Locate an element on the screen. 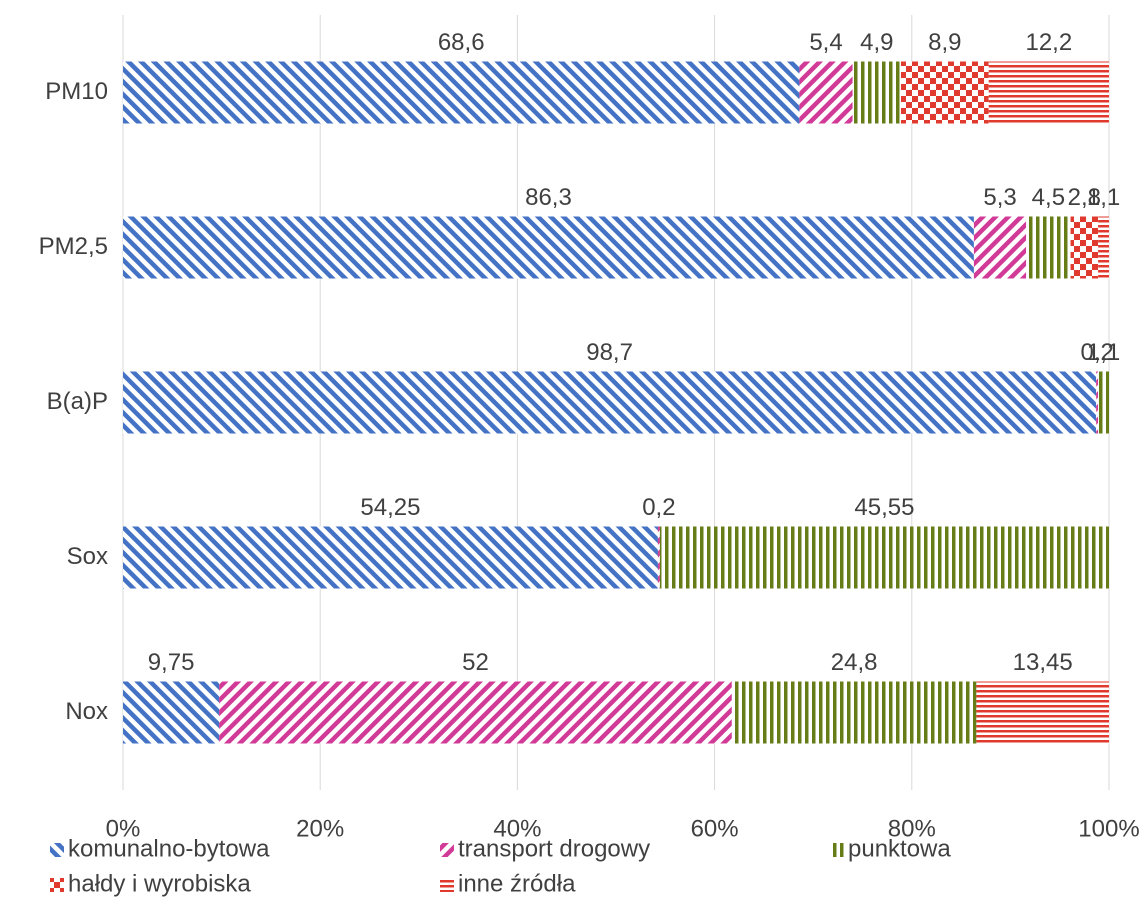 The width and height of the screenshot is (1147, 903). data-label: 13,45 is located at coordinates (1043, 662).